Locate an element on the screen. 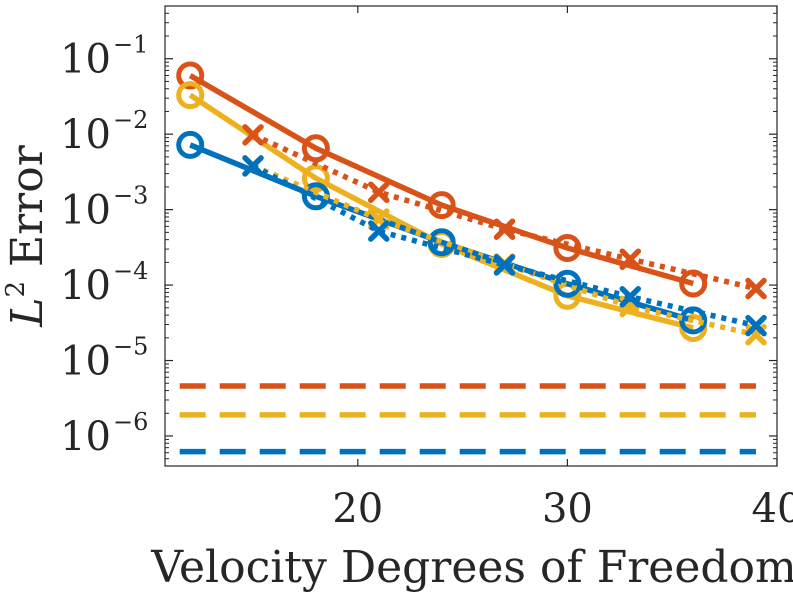  y-tick-exponent-1: −5 is located at coordinates (130, 347).